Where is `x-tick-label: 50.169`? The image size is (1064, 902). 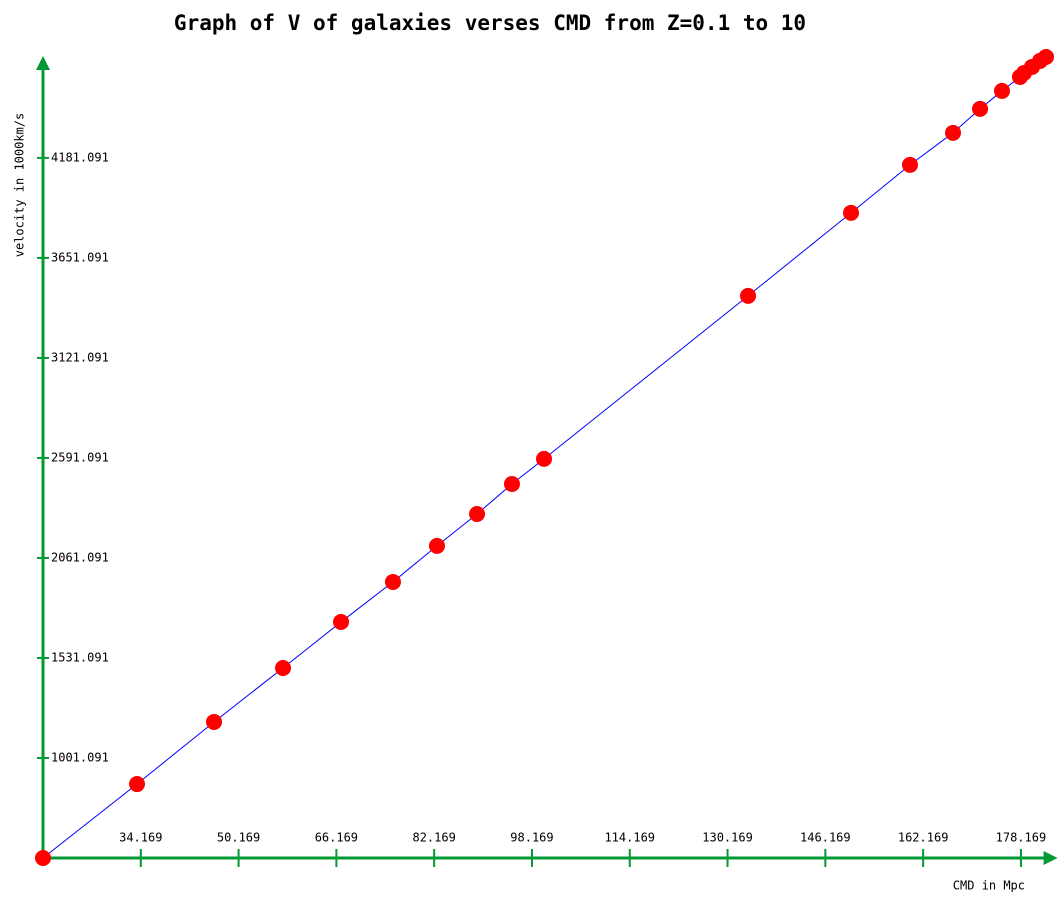 x-tick-label: 50.169 is located at coordinates (238, 838).